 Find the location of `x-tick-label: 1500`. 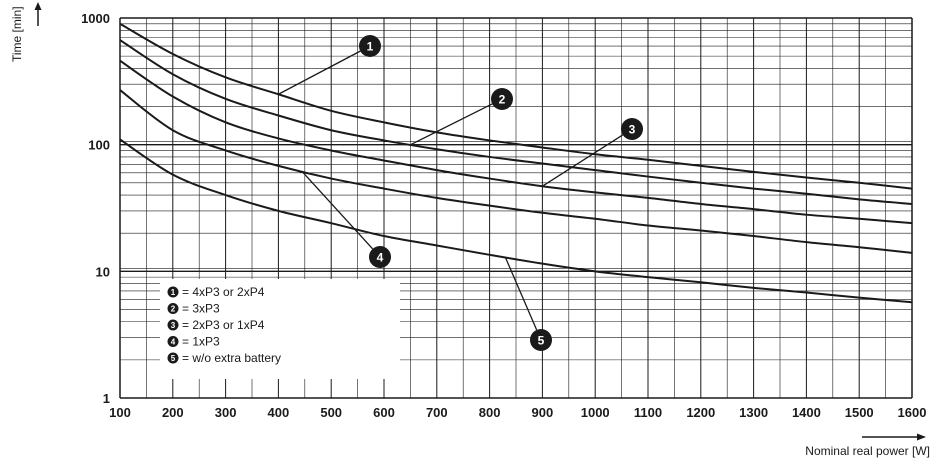

x-tick-label: 1500 is located at coordinates (859, 412).